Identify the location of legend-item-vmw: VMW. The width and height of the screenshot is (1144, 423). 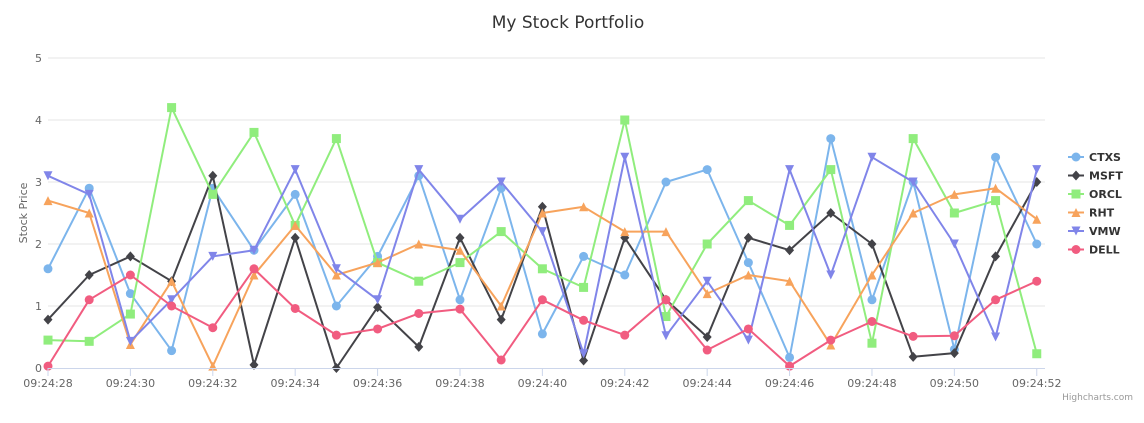
(1094, 231).